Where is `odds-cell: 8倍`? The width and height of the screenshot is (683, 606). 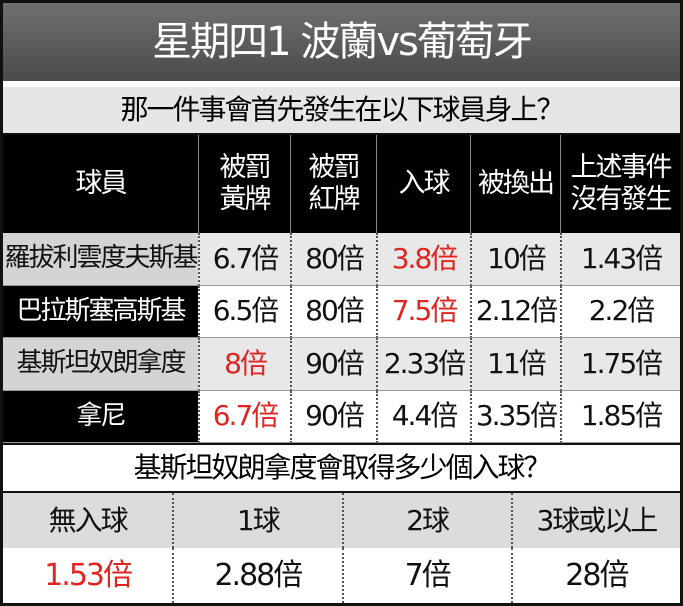
odds-cell: 8倍 is located at coordinates (244, 364).